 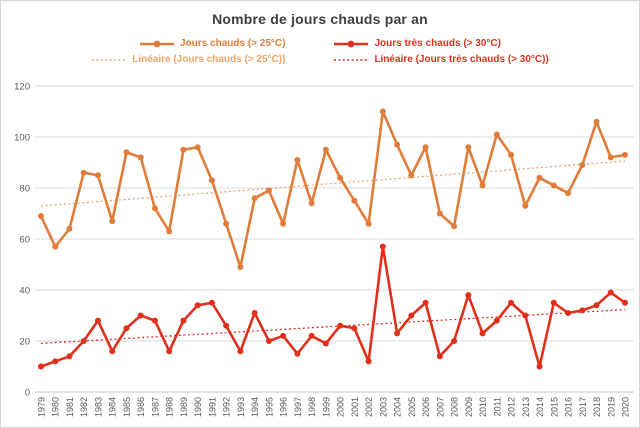 I want to click on svg-text: 2014, so click(x=540, y=407).